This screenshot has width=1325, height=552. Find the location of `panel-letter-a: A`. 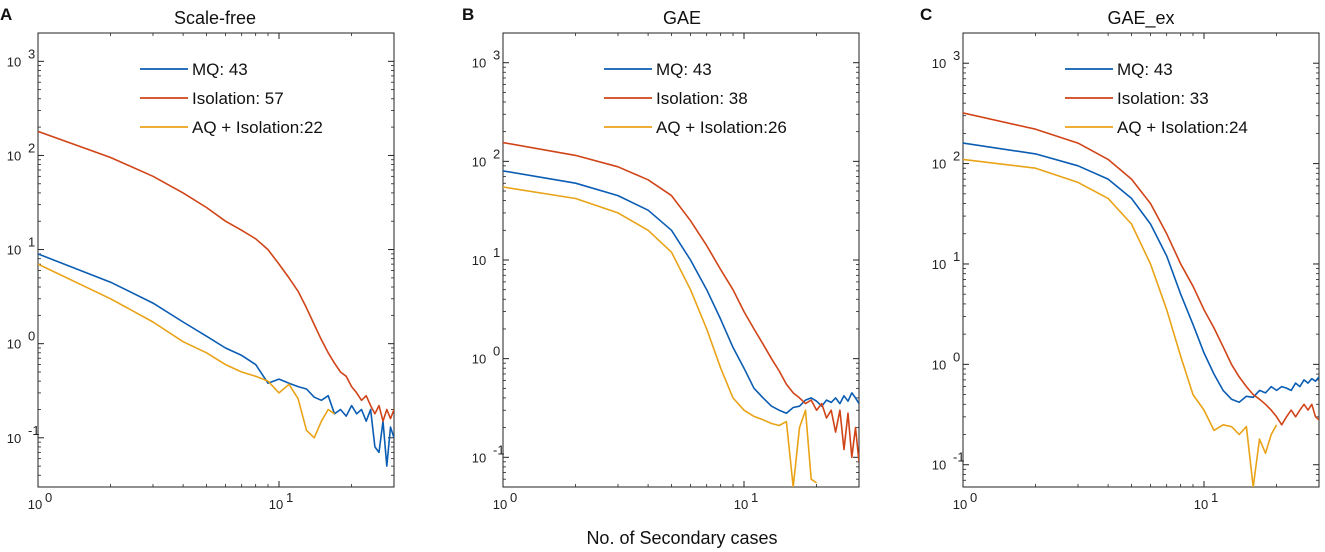

panel-letter-a: A is located at coordinates (6, 14).